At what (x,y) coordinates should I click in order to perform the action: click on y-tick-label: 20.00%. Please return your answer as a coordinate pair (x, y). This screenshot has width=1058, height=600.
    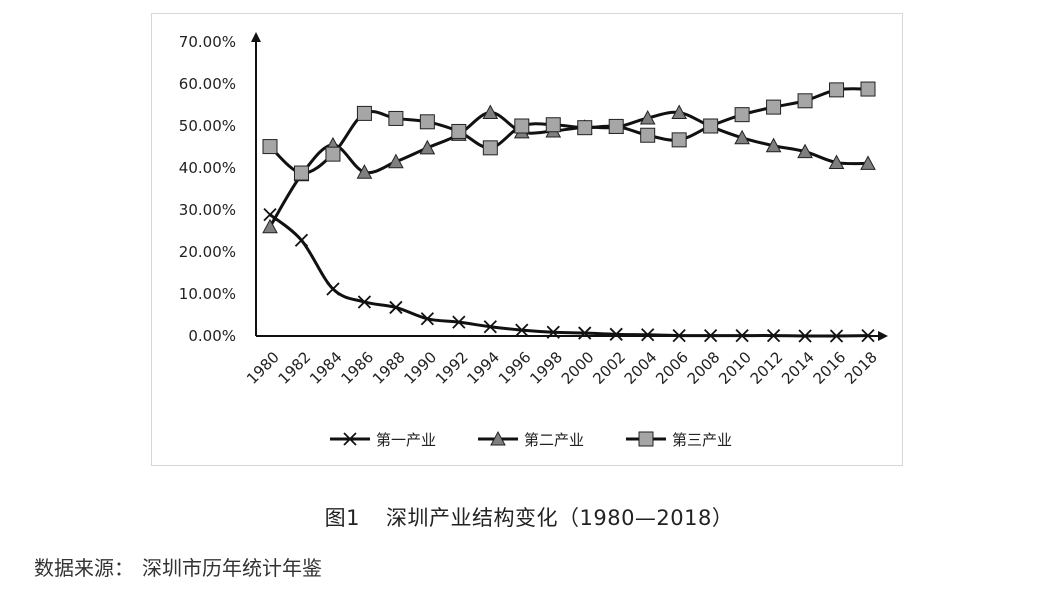
    Looking at the image, I should click on (207, 252).